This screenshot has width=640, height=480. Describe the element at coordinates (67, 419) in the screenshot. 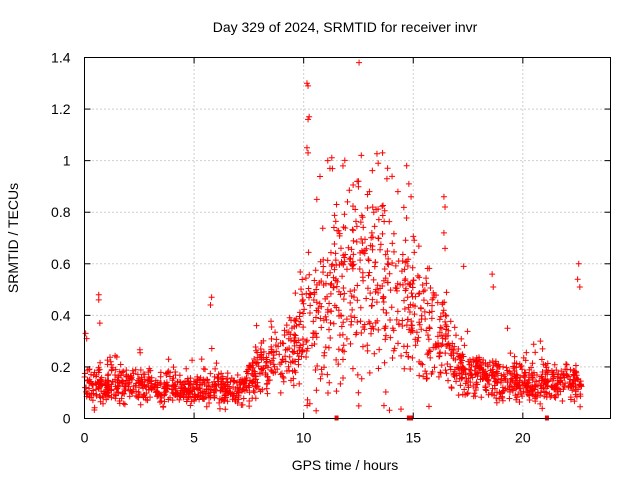

I see `y-tick-label: 0` at that location.